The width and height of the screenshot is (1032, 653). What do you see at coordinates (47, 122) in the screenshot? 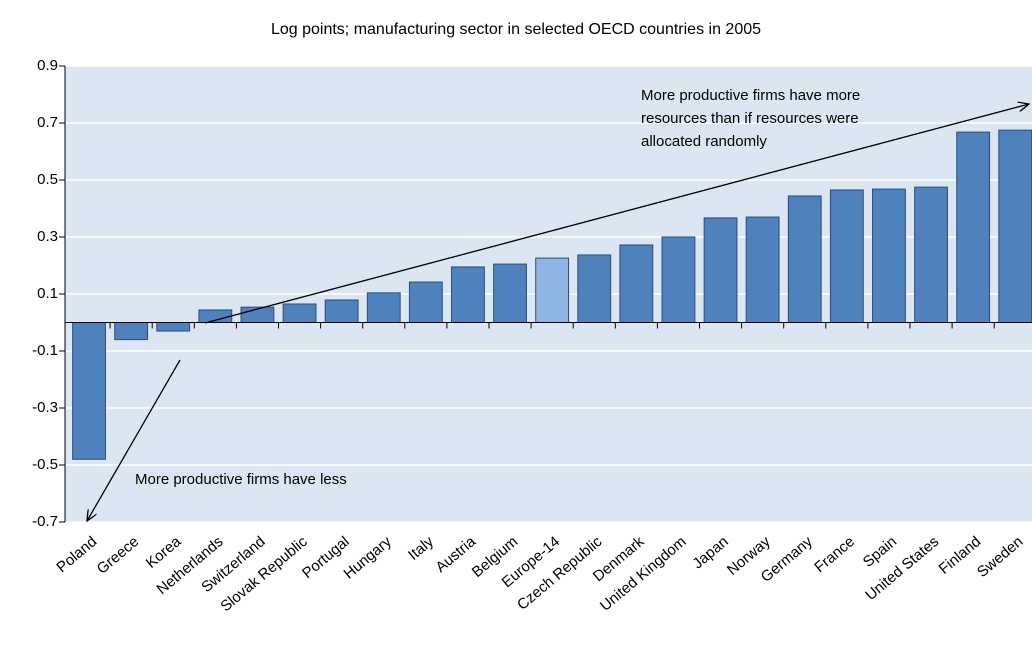
I see `y-tick-label: 0.7` at bounding box center [47, 122].